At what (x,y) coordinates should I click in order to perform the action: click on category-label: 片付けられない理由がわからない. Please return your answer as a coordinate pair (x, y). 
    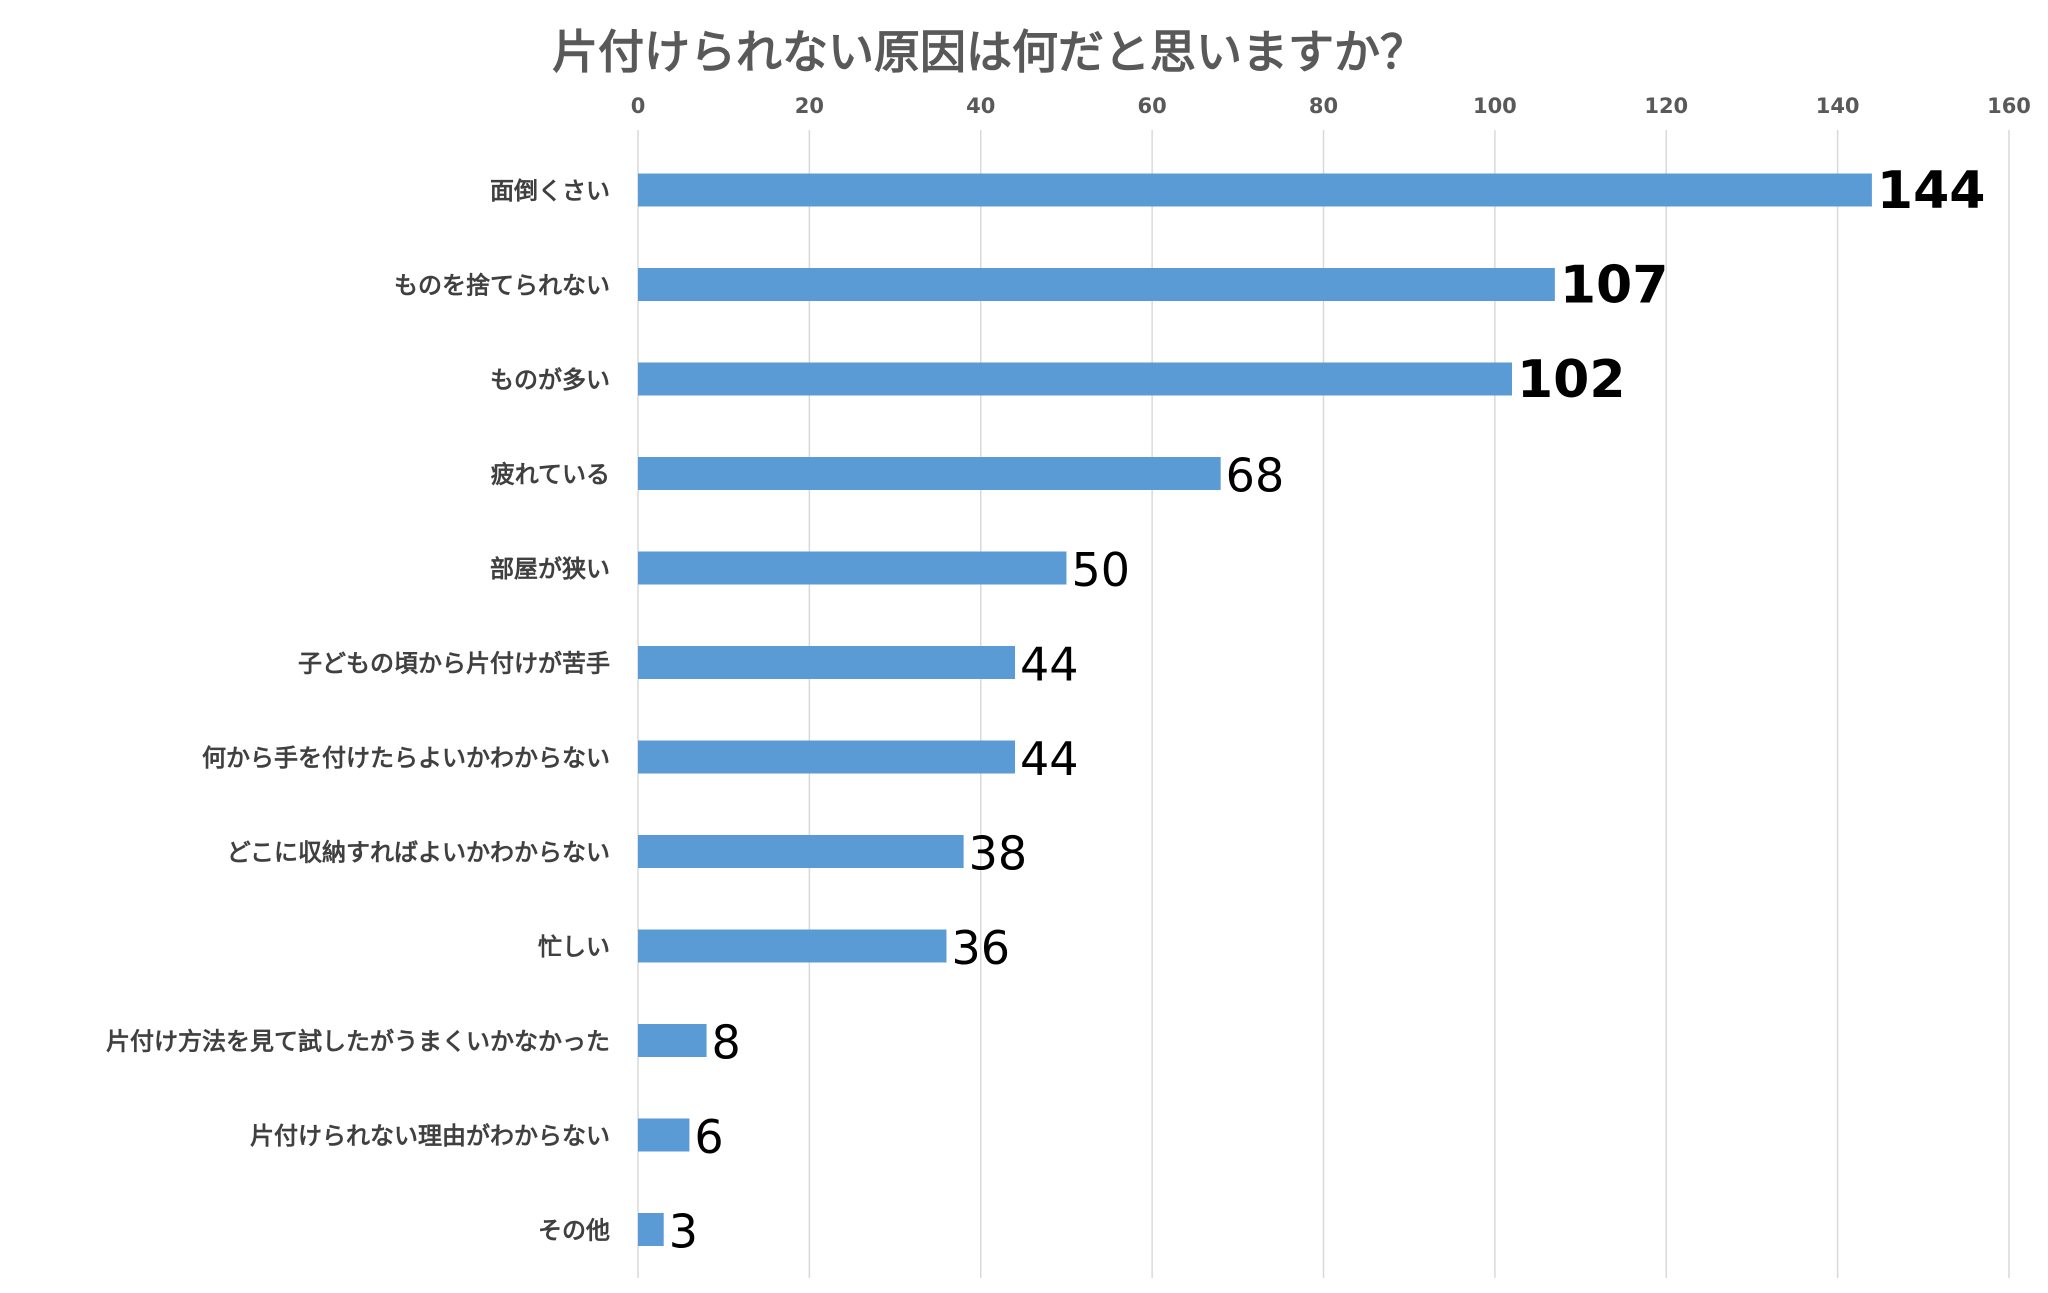
    Looking at the image, I should click on (430, 1136).